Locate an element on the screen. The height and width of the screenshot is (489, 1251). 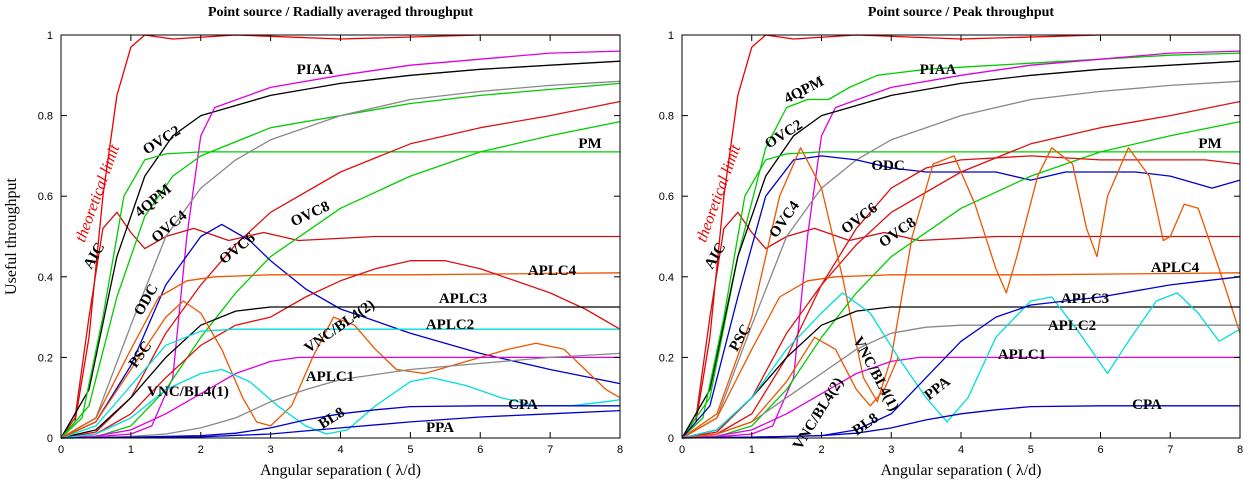
series-line-bl8 is located at coordinates (790, 387).